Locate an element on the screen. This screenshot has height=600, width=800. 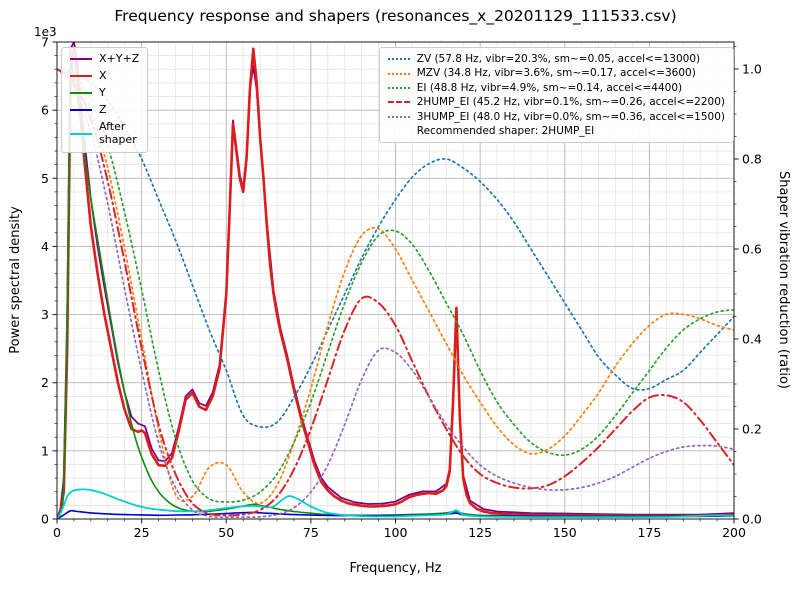
y-left-tick-label: 0 is located at coordinates (45, 519).